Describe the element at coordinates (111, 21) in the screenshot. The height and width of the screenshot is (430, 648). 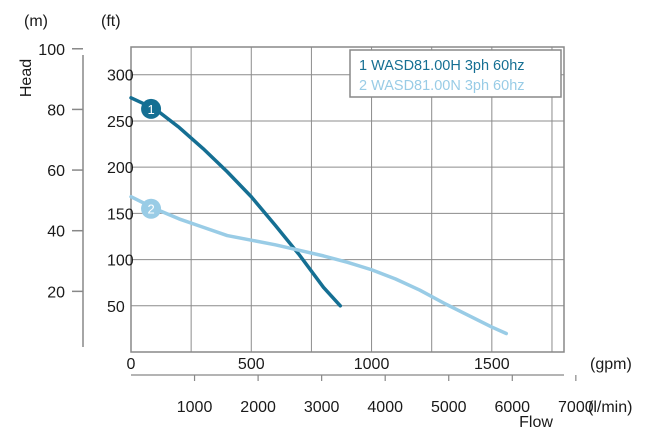
I see `y-unit-right: (ft)` at that location.